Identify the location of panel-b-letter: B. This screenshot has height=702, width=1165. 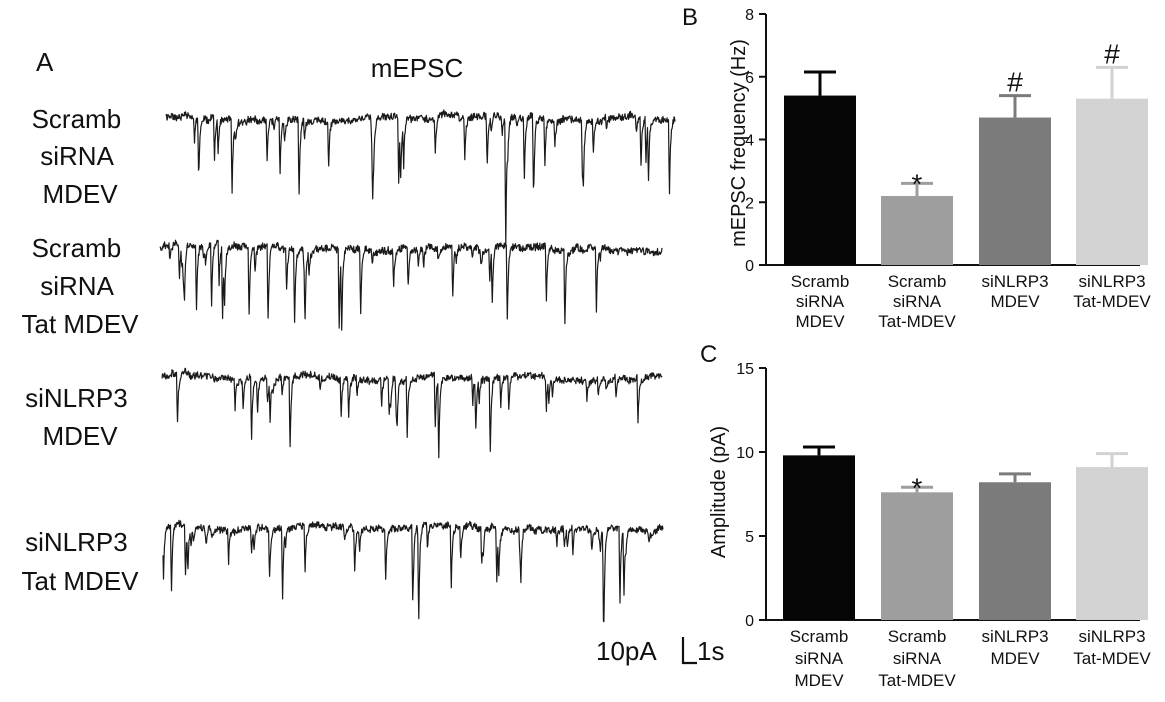
(690, 17).